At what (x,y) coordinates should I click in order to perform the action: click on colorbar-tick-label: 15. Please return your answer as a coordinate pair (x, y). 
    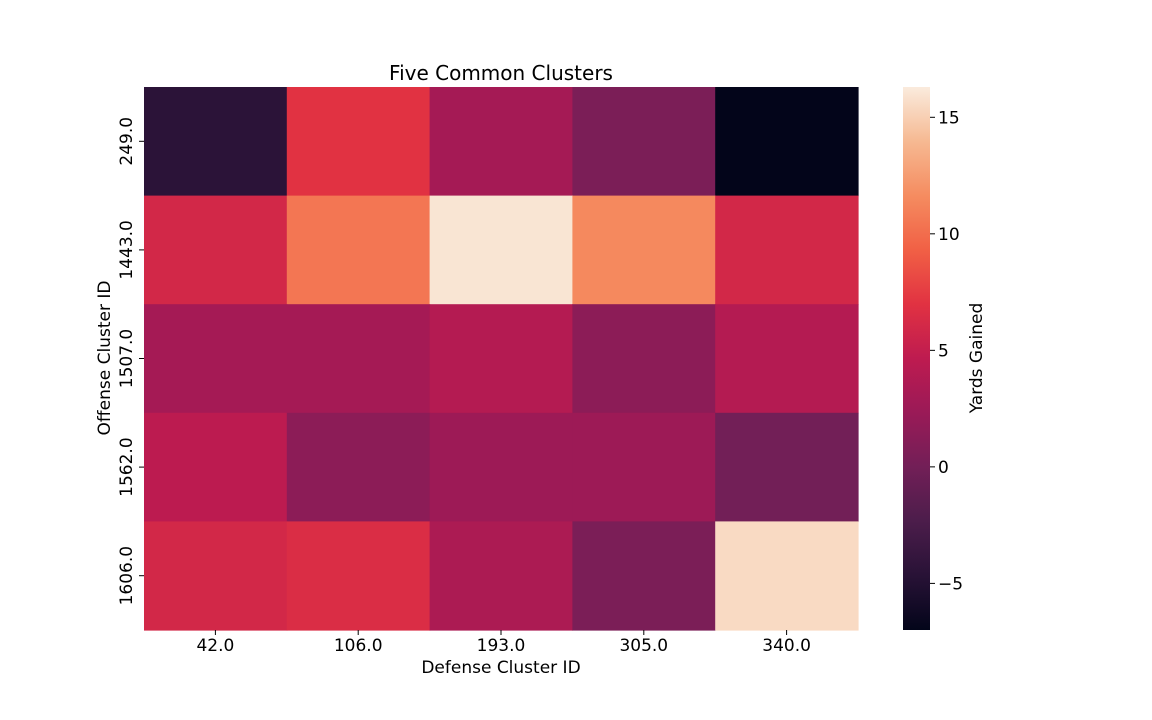
    Looking at the image, I should click on (949, 118).